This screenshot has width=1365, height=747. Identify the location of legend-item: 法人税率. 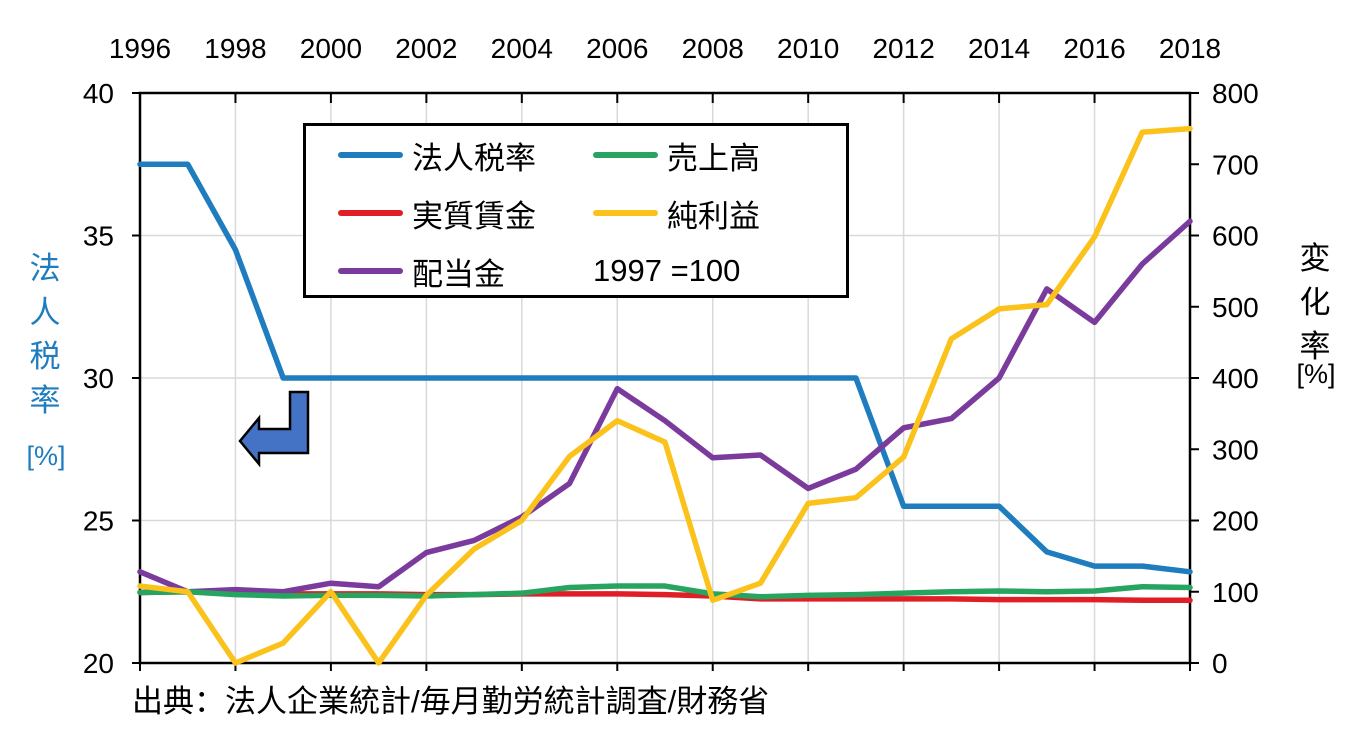
(437, 157).